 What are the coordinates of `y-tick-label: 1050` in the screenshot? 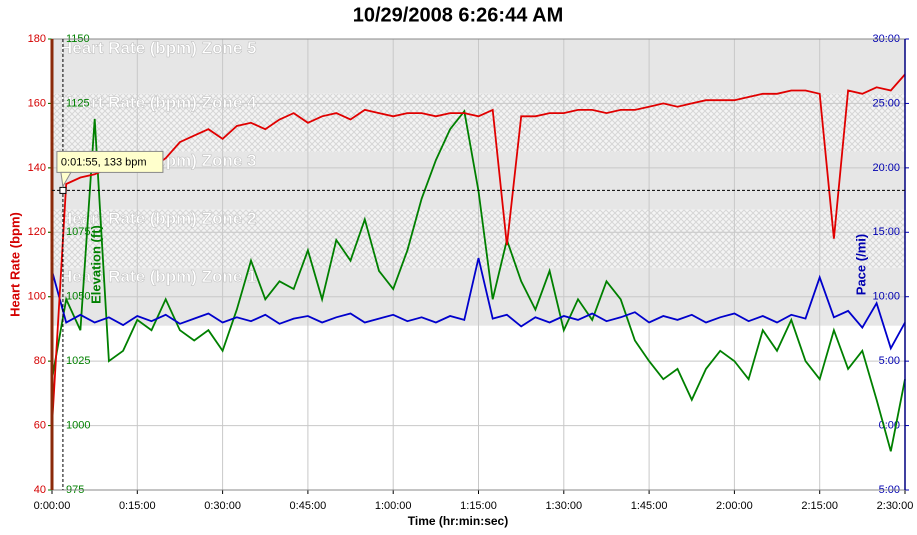 It's located at (78, 297).